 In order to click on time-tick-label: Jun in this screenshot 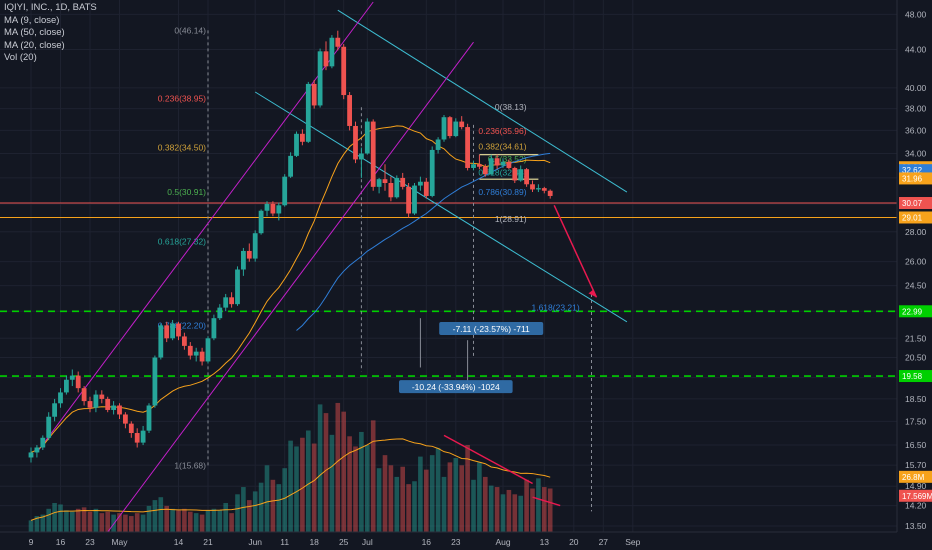, I will do `click(255, 542)`.